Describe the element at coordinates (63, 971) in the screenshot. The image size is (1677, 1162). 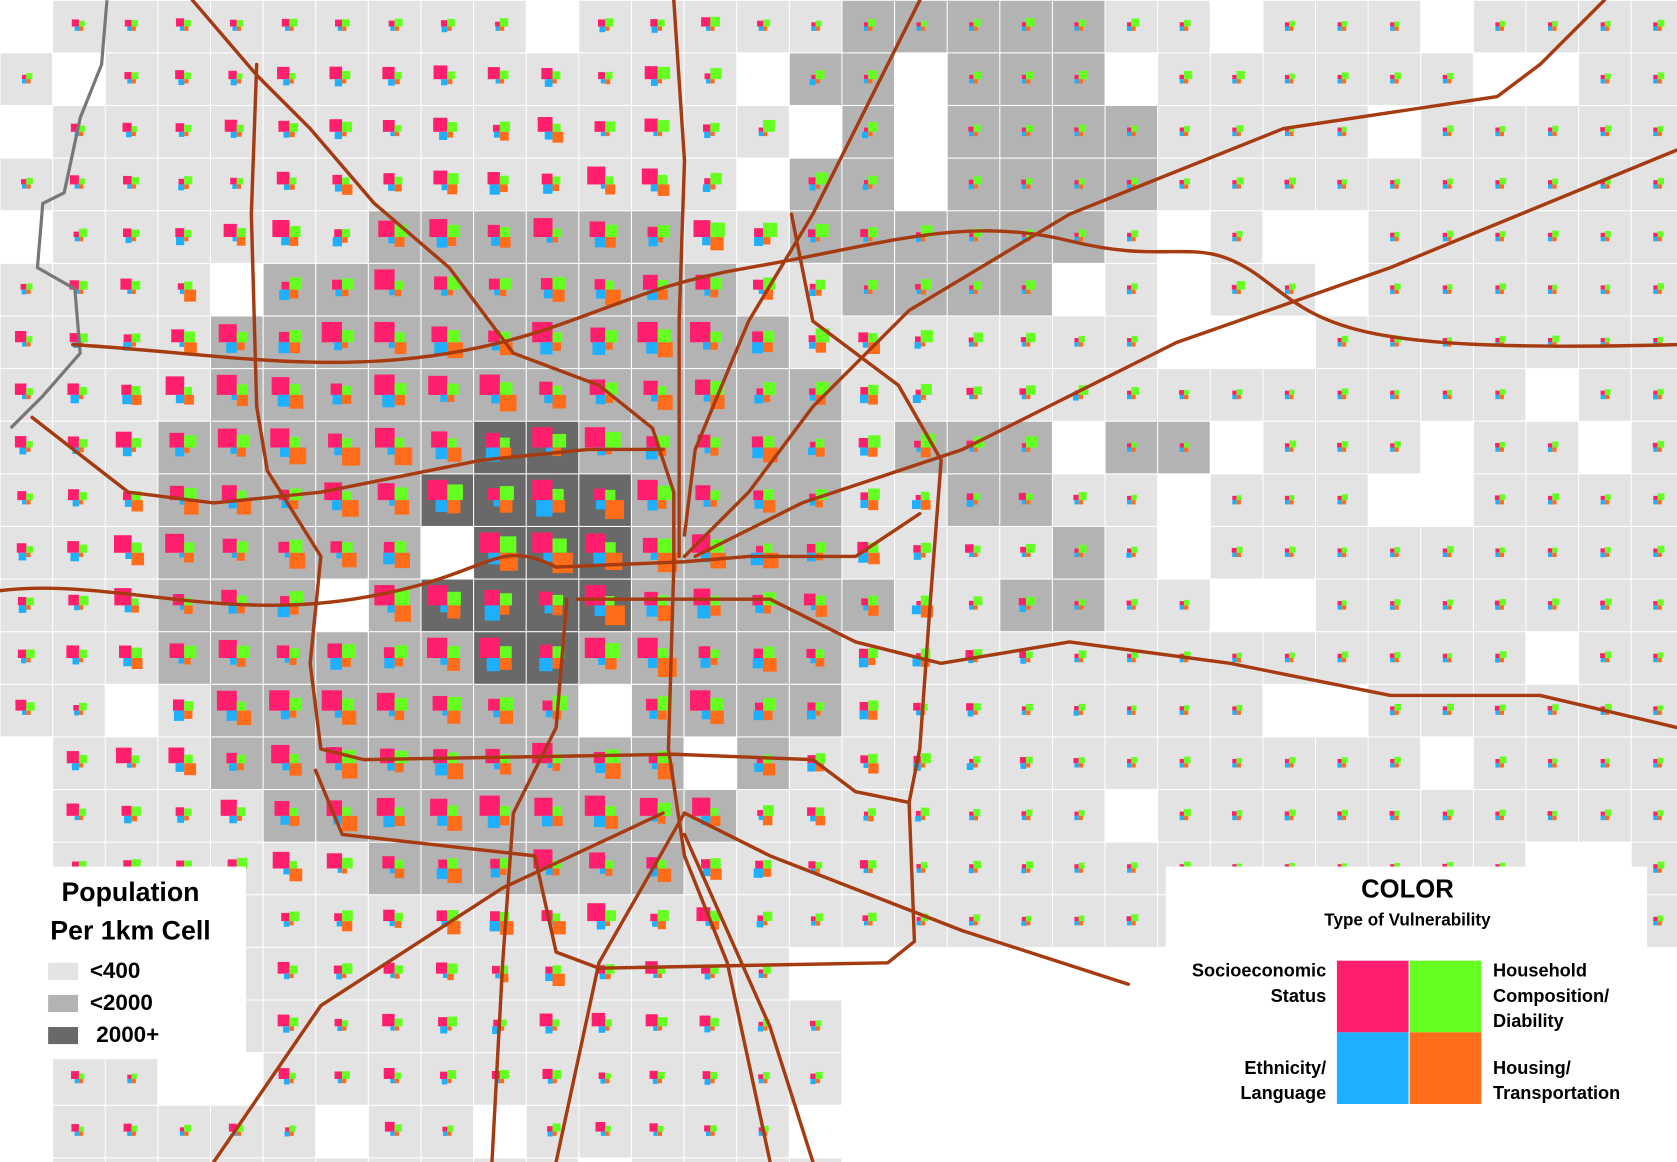
I see `legend-swatch` at that location.